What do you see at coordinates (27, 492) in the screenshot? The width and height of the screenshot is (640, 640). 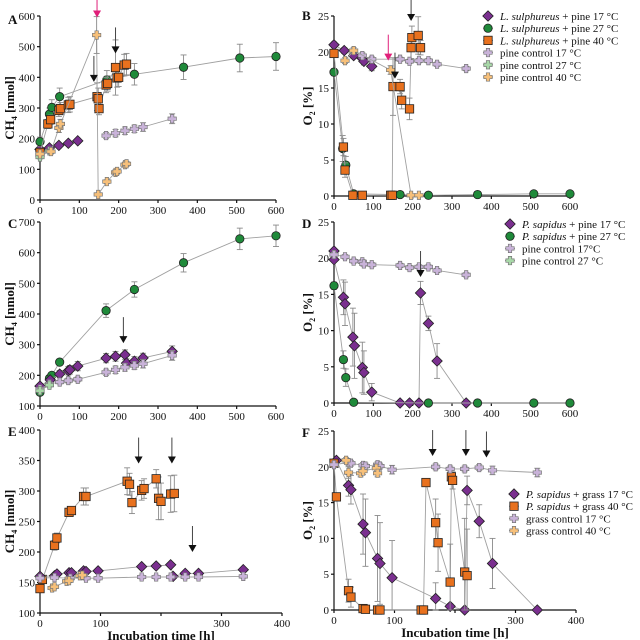 I see `y-tick-label: 300` at bounding box center [27, 492].